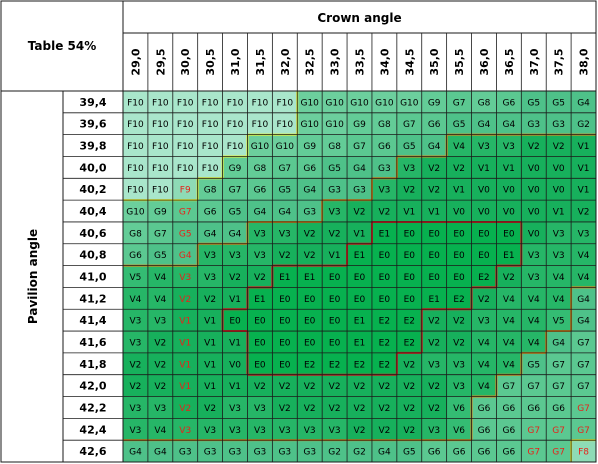  Describe the element at coordinates (533, 103) in the screenshot. I see `grade-label: G5` at that location.